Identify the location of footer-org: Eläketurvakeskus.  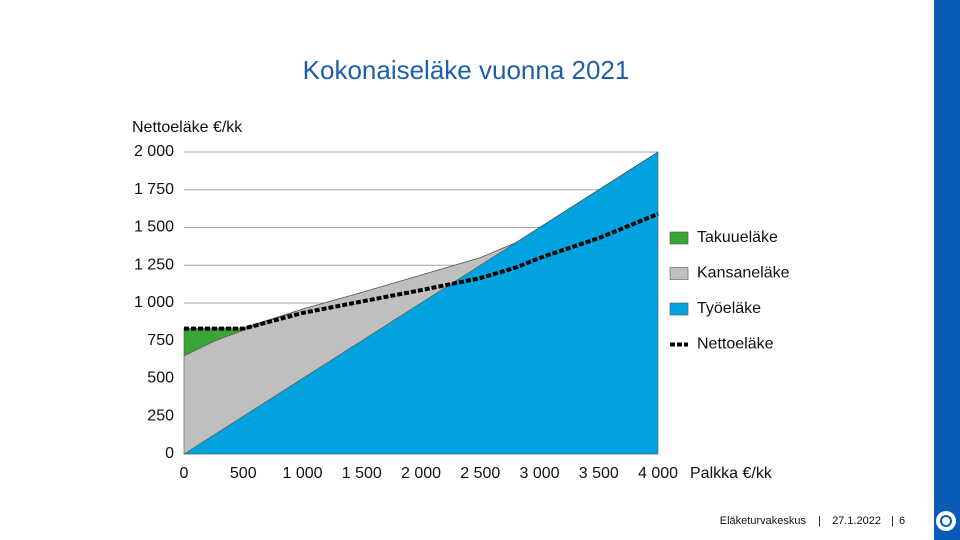
(763, 521).